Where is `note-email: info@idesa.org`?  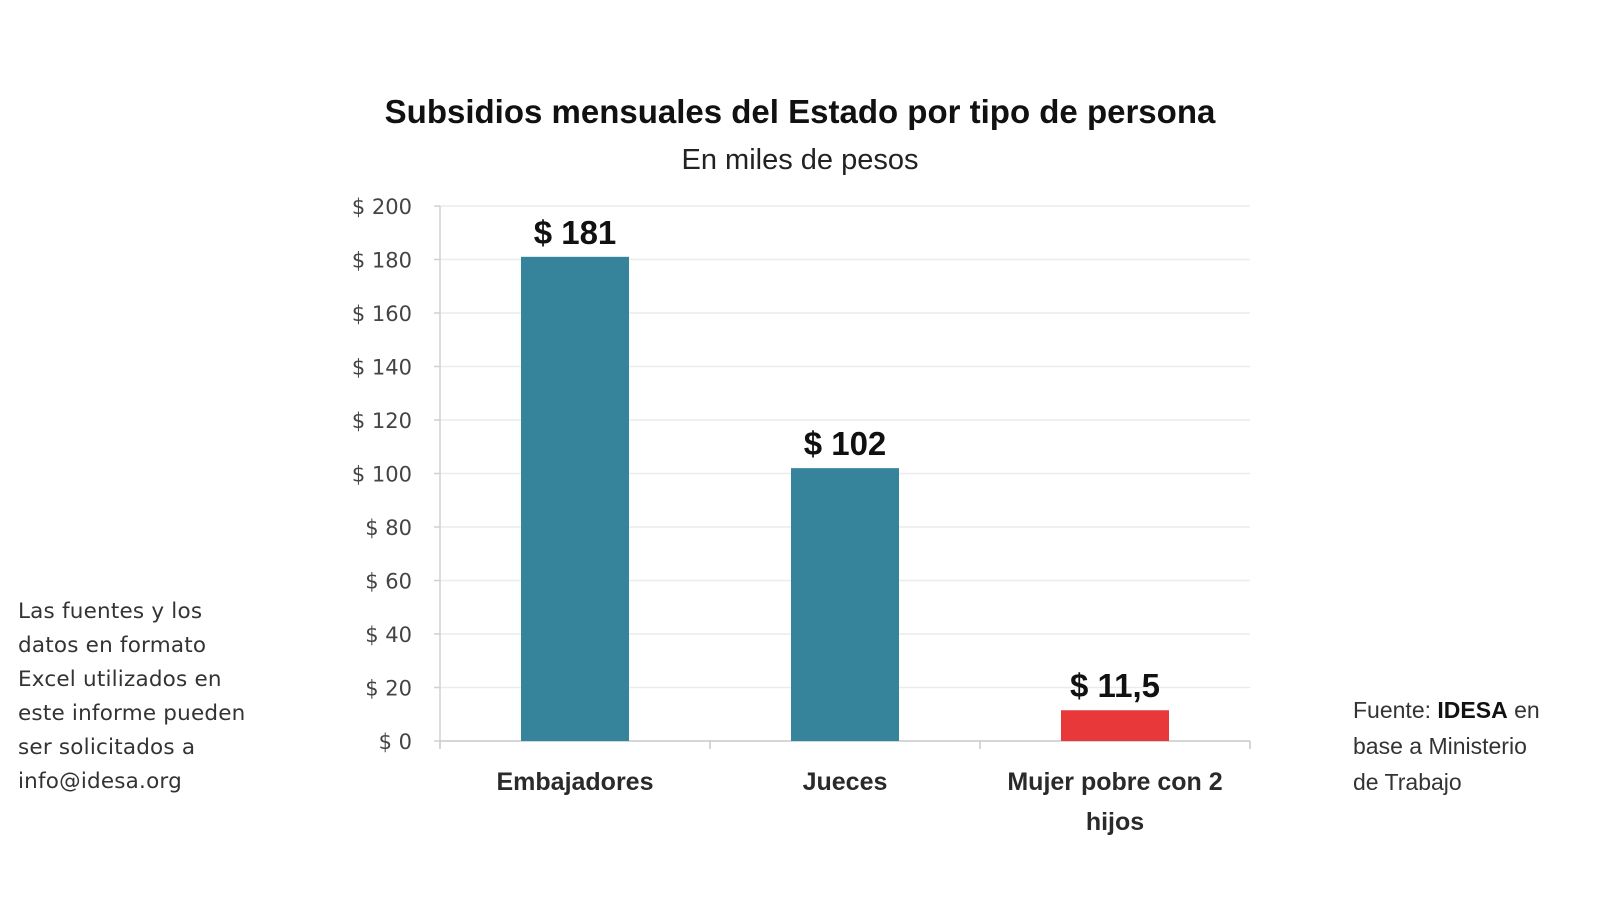
note-email: info@idesa.org is located at coordinates (100, 781).